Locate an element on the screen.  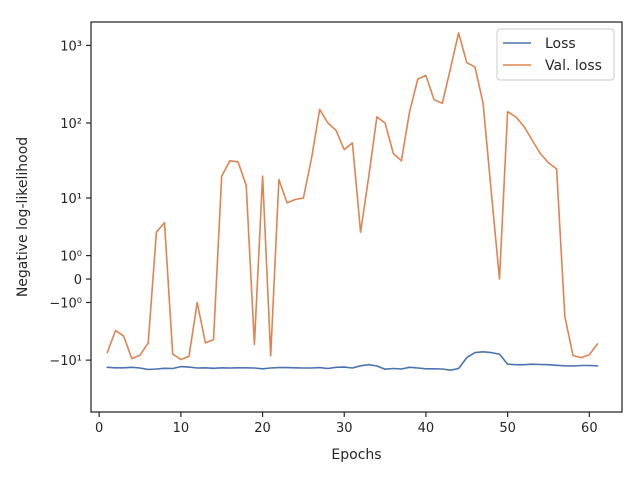
y-tick-label: 0 is located at coordinates (78, 280).